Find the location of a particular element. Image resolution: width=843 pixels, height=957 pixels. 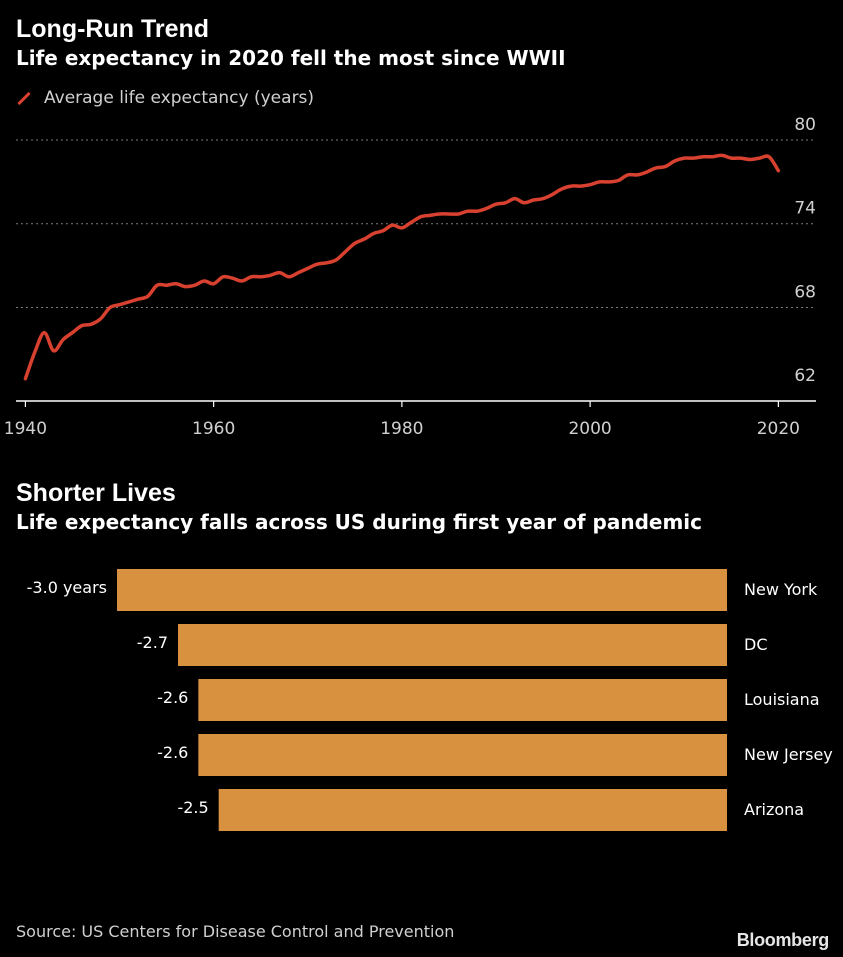

bar-category-label: New York is located at coordinates (781, 589).